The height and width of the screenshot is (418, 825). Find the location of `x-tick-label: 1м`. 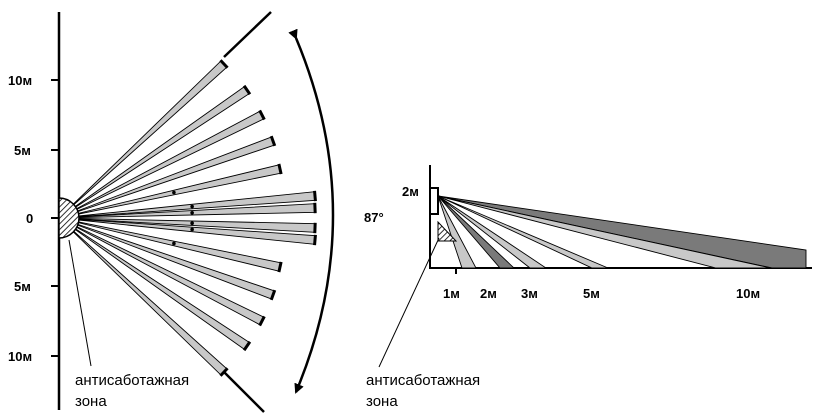

x-tick-label: 1м is located at coordinates (451, 293).